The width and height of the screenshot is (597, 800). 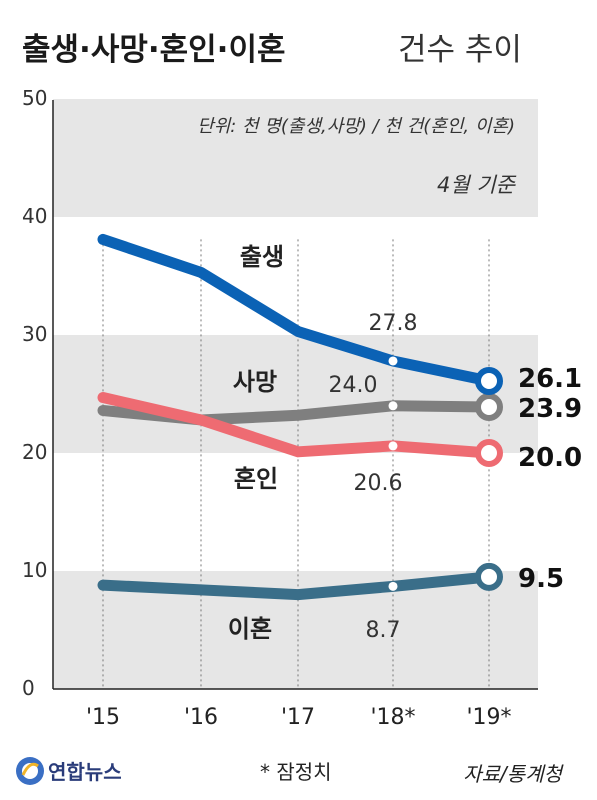 I want to click on end-value-label: 20.0, so click(x=550, y=458).